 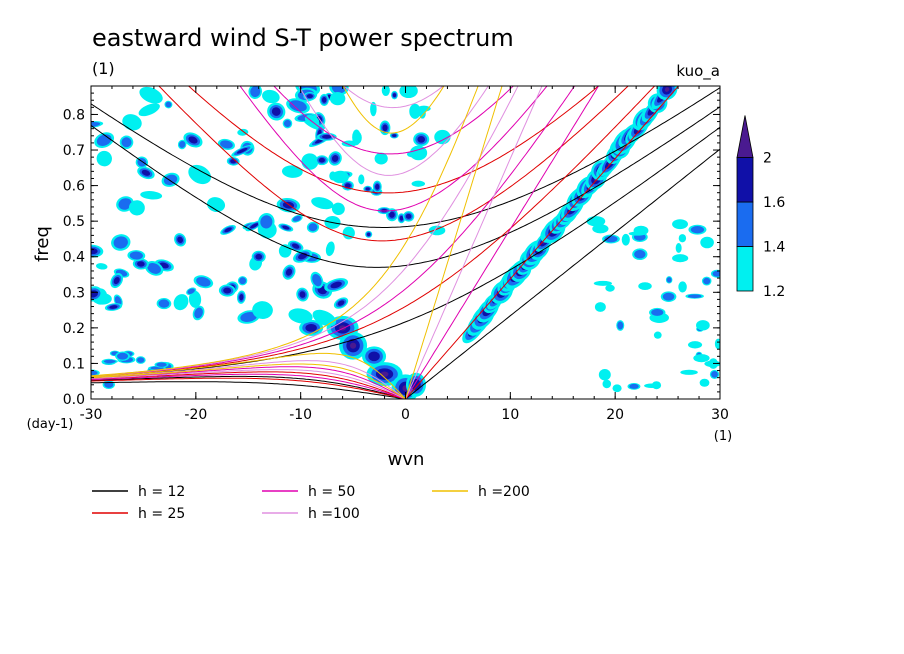 What do you see at coordinates (161, 492) in the screenshot?
I see `legend-label: h = 12` at bounding box center [161, 492].